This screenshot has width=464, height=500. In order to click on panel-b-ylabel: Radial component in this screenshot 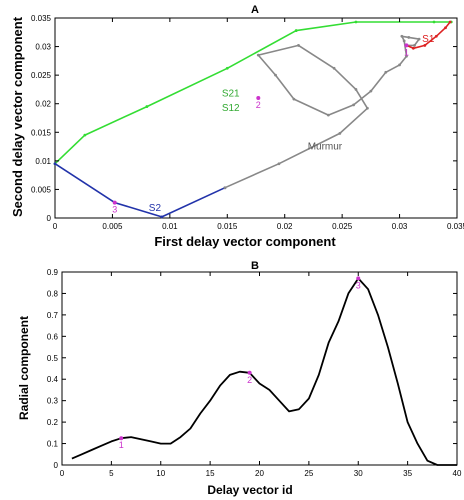, I will do `click(24, 368)`.